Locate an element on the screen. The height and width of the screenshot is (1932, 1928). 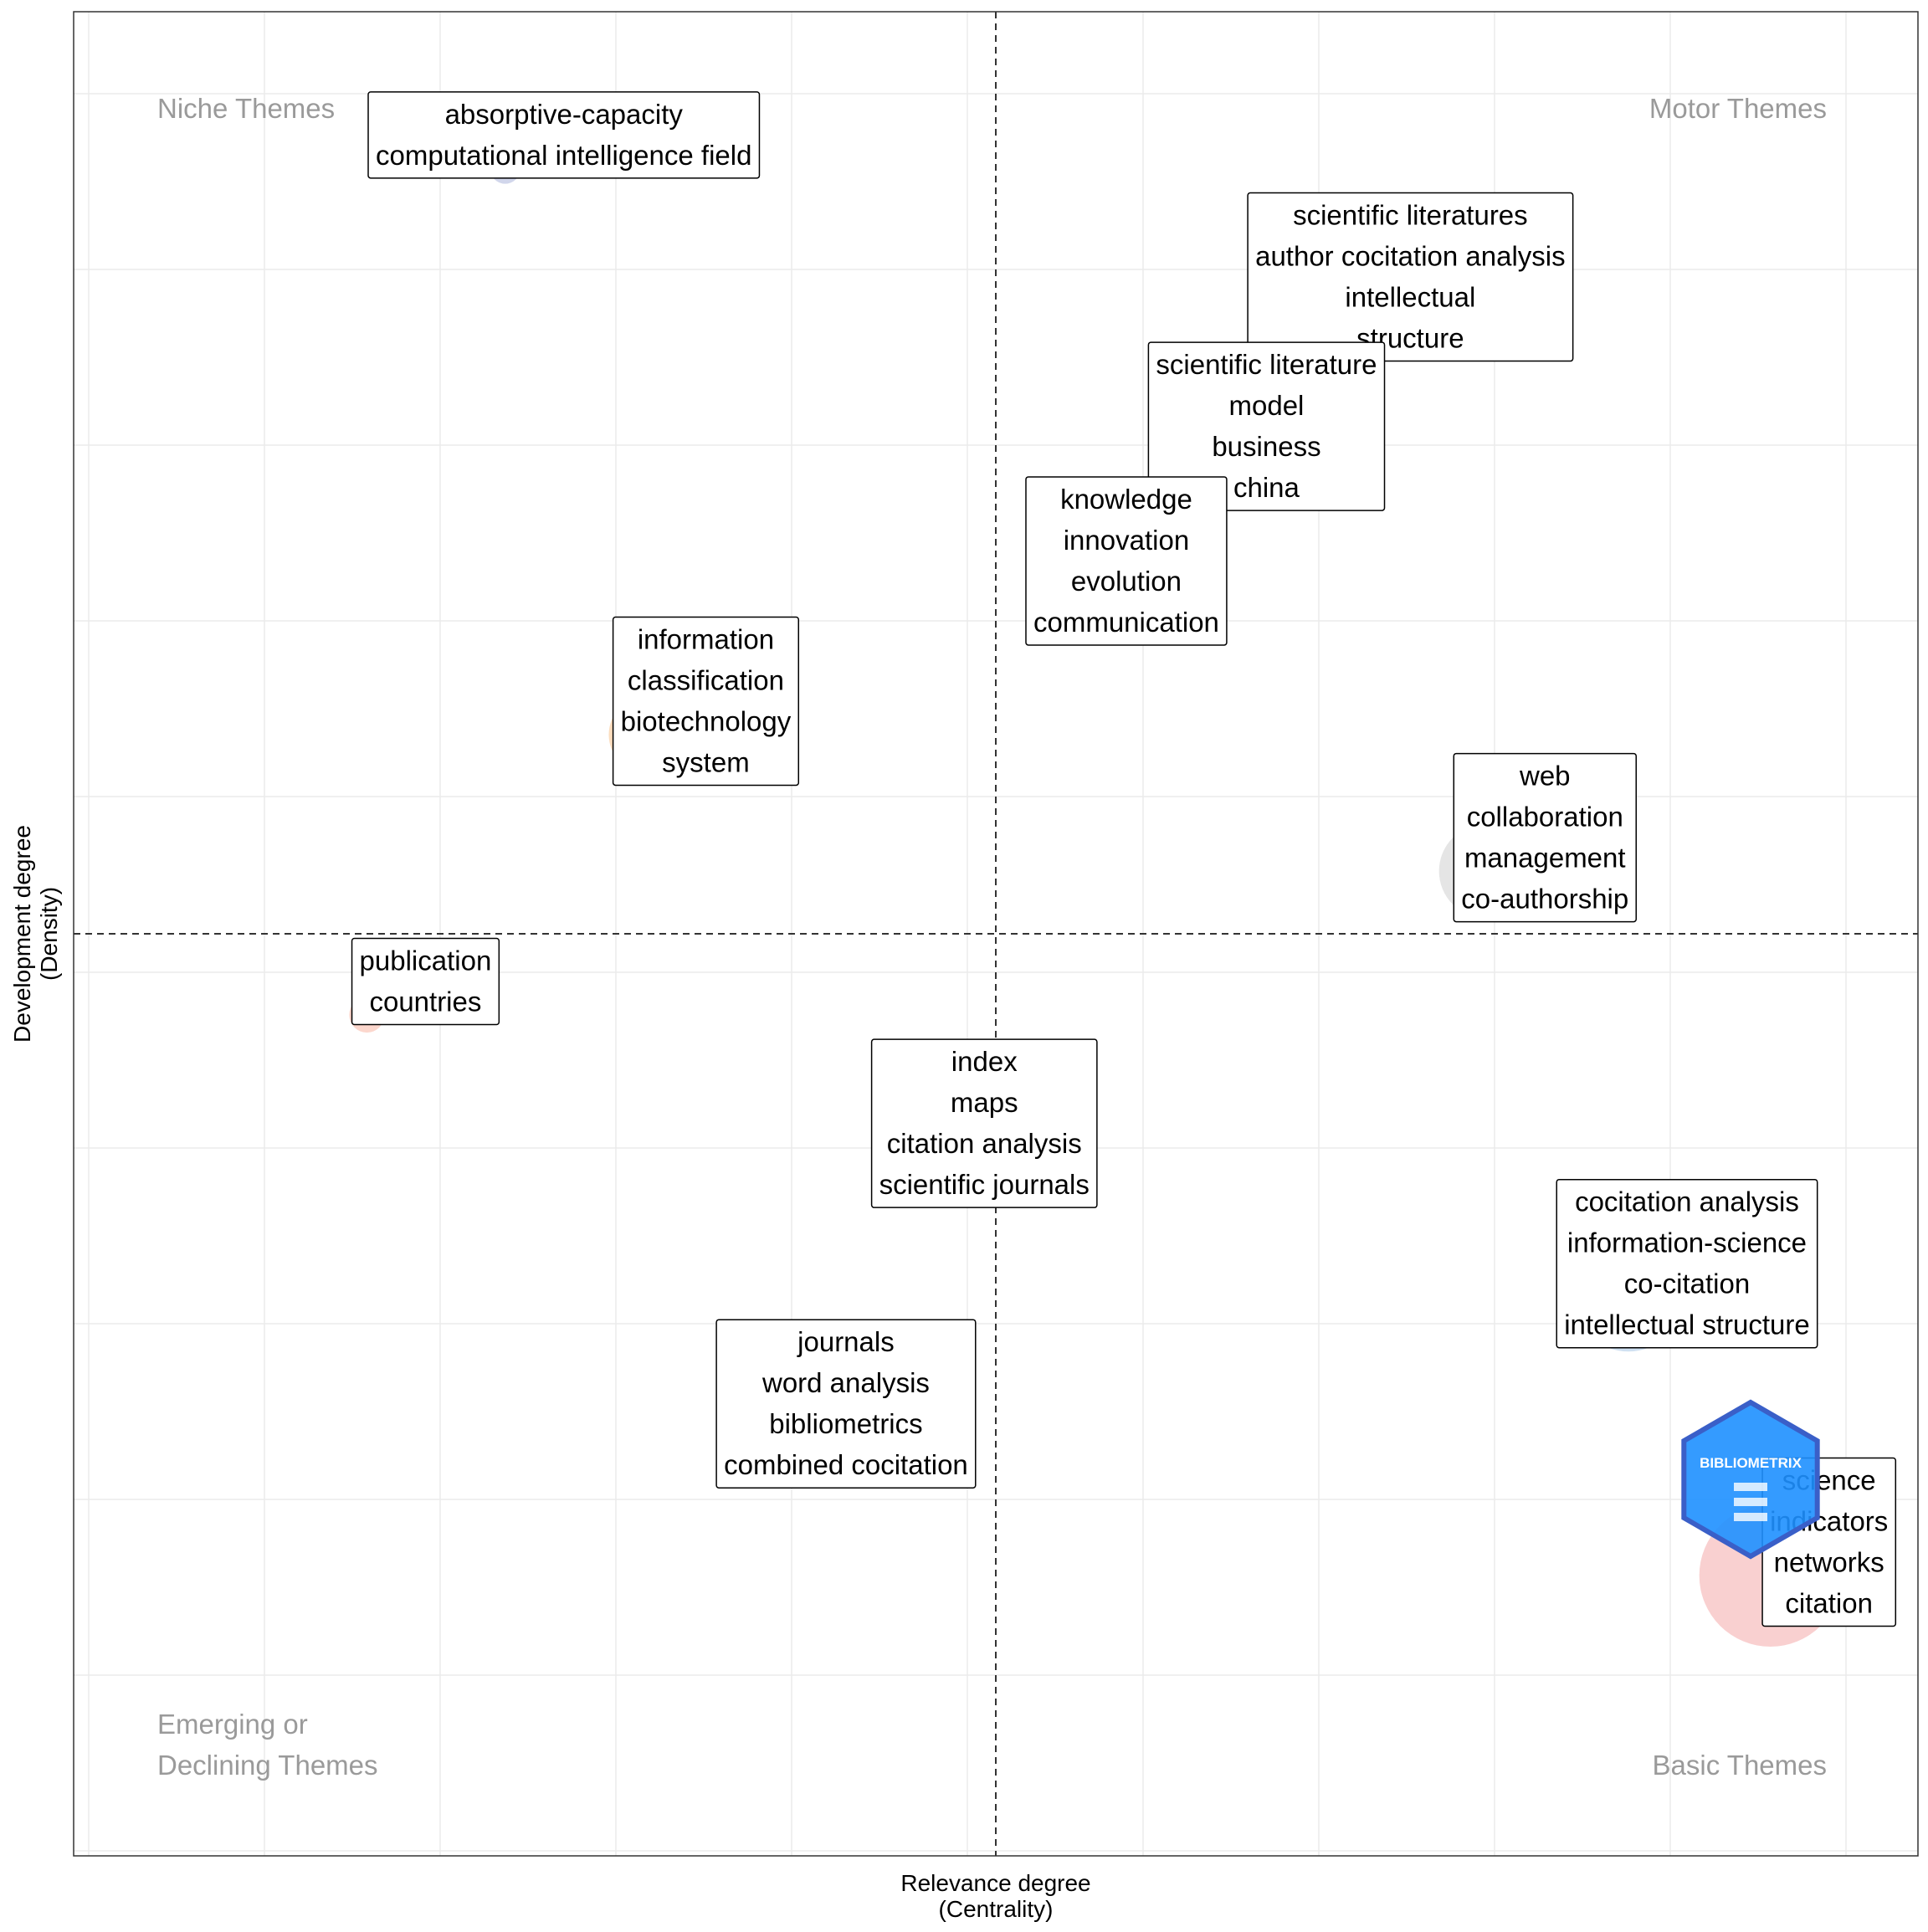
bibliometrix-logo: BIBLIOMETRIX is located at coordinates (1751, 1479).